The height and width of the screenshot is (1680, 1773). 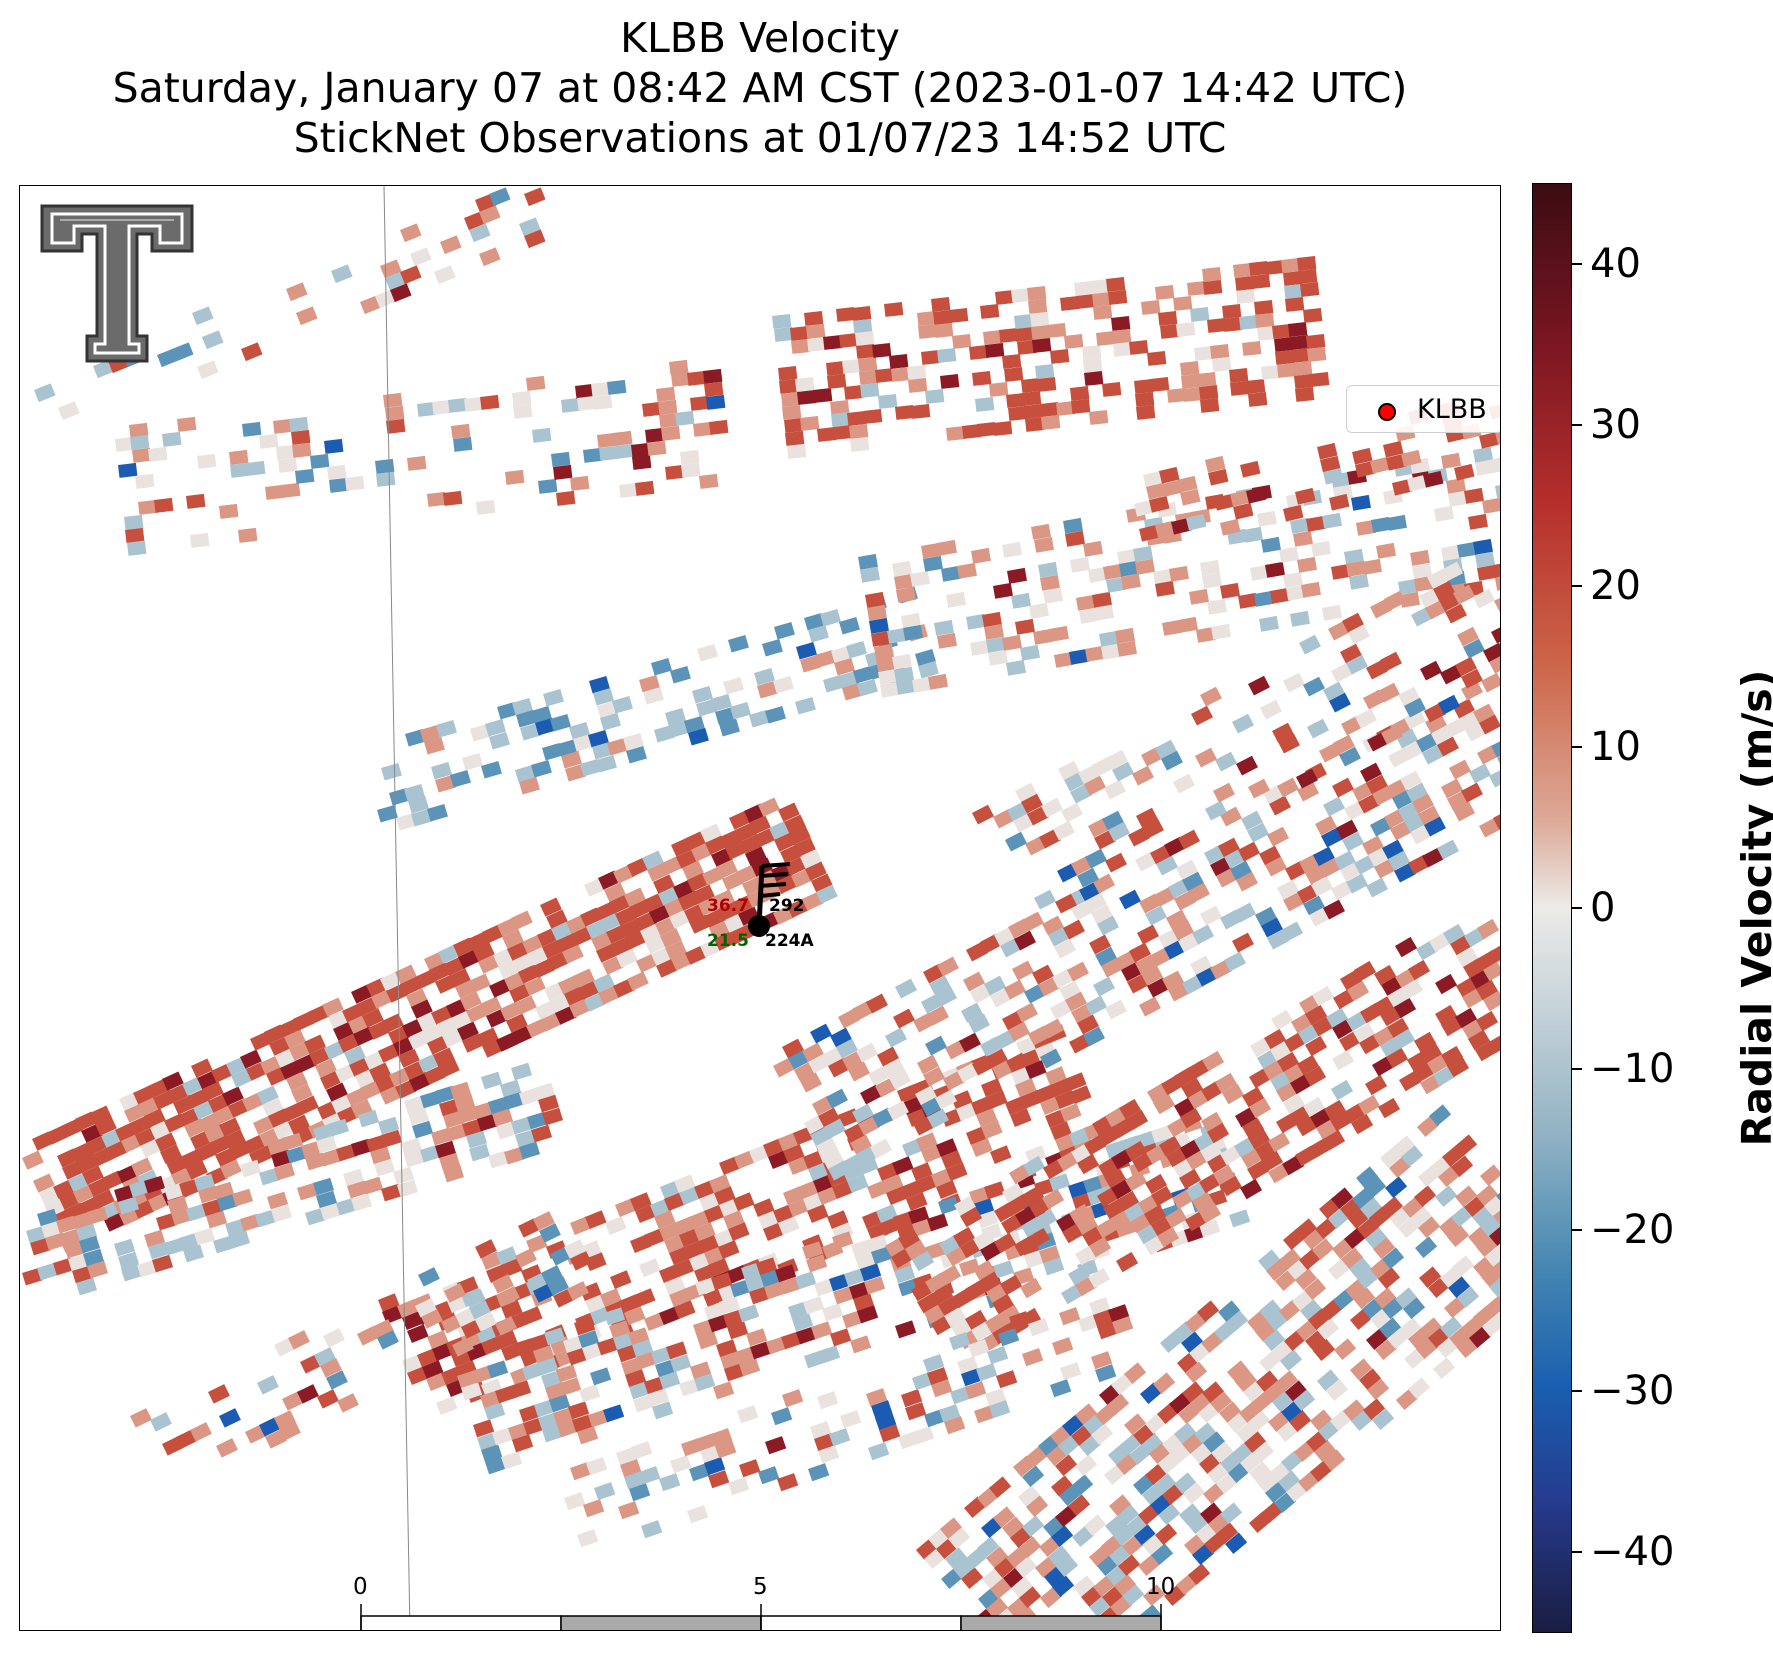 I want to click on colorbar-tick-label: −10, so click(x=1632, y=1069).